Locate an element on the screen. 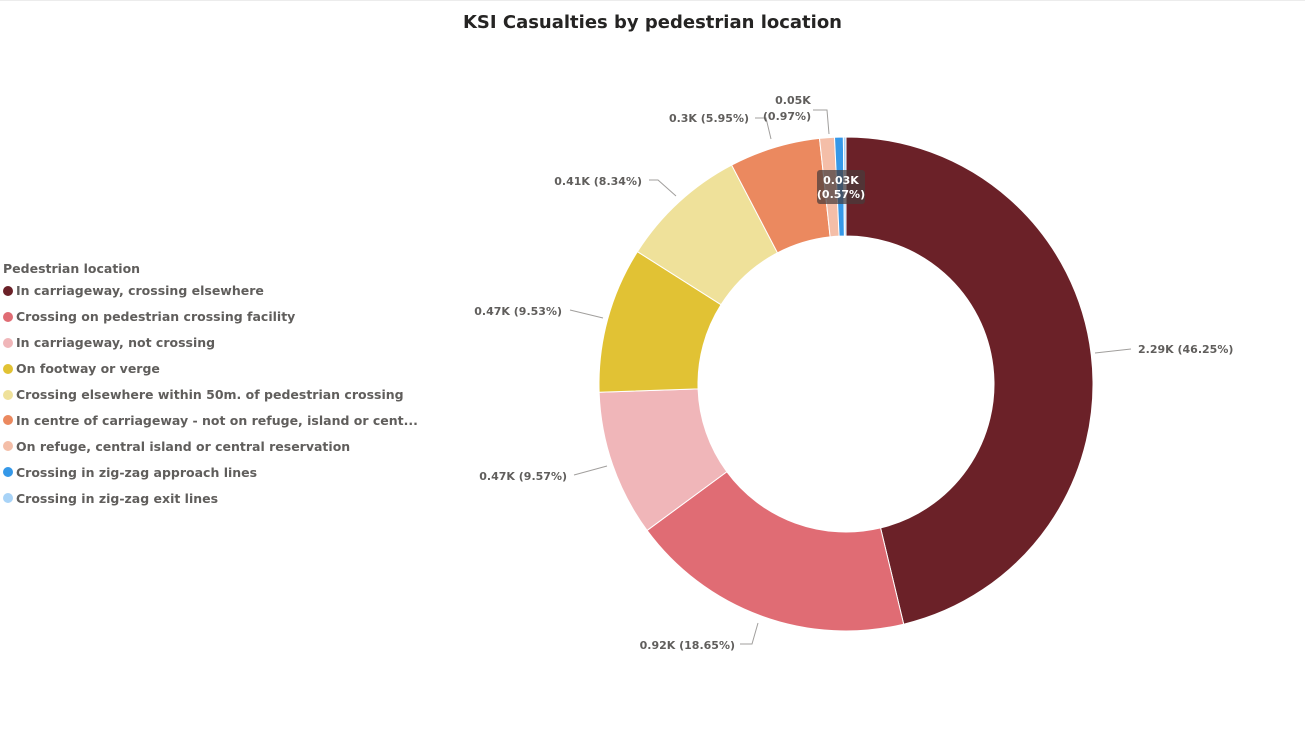 The width and height of the screenshot is (1305, 733). inside-data-label: 0.03K (0.57%) is located at coordinates (841, 187).